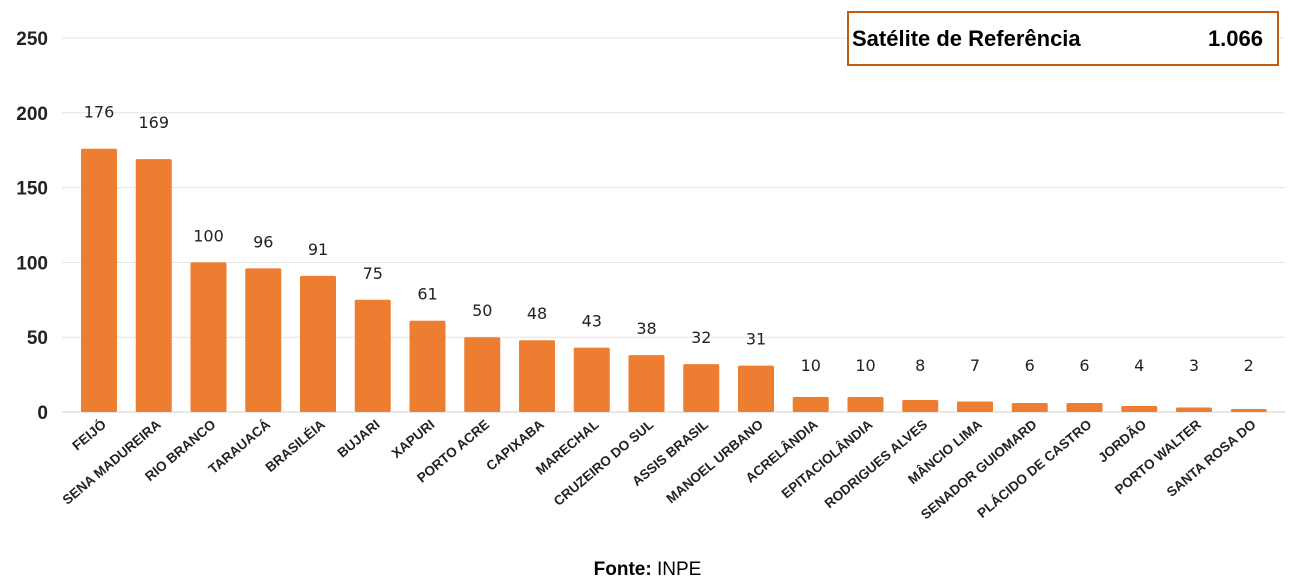 The width and height of the screenshot is (1295, 586). I want to click on y-tick-label: 150, so click(32, 189).